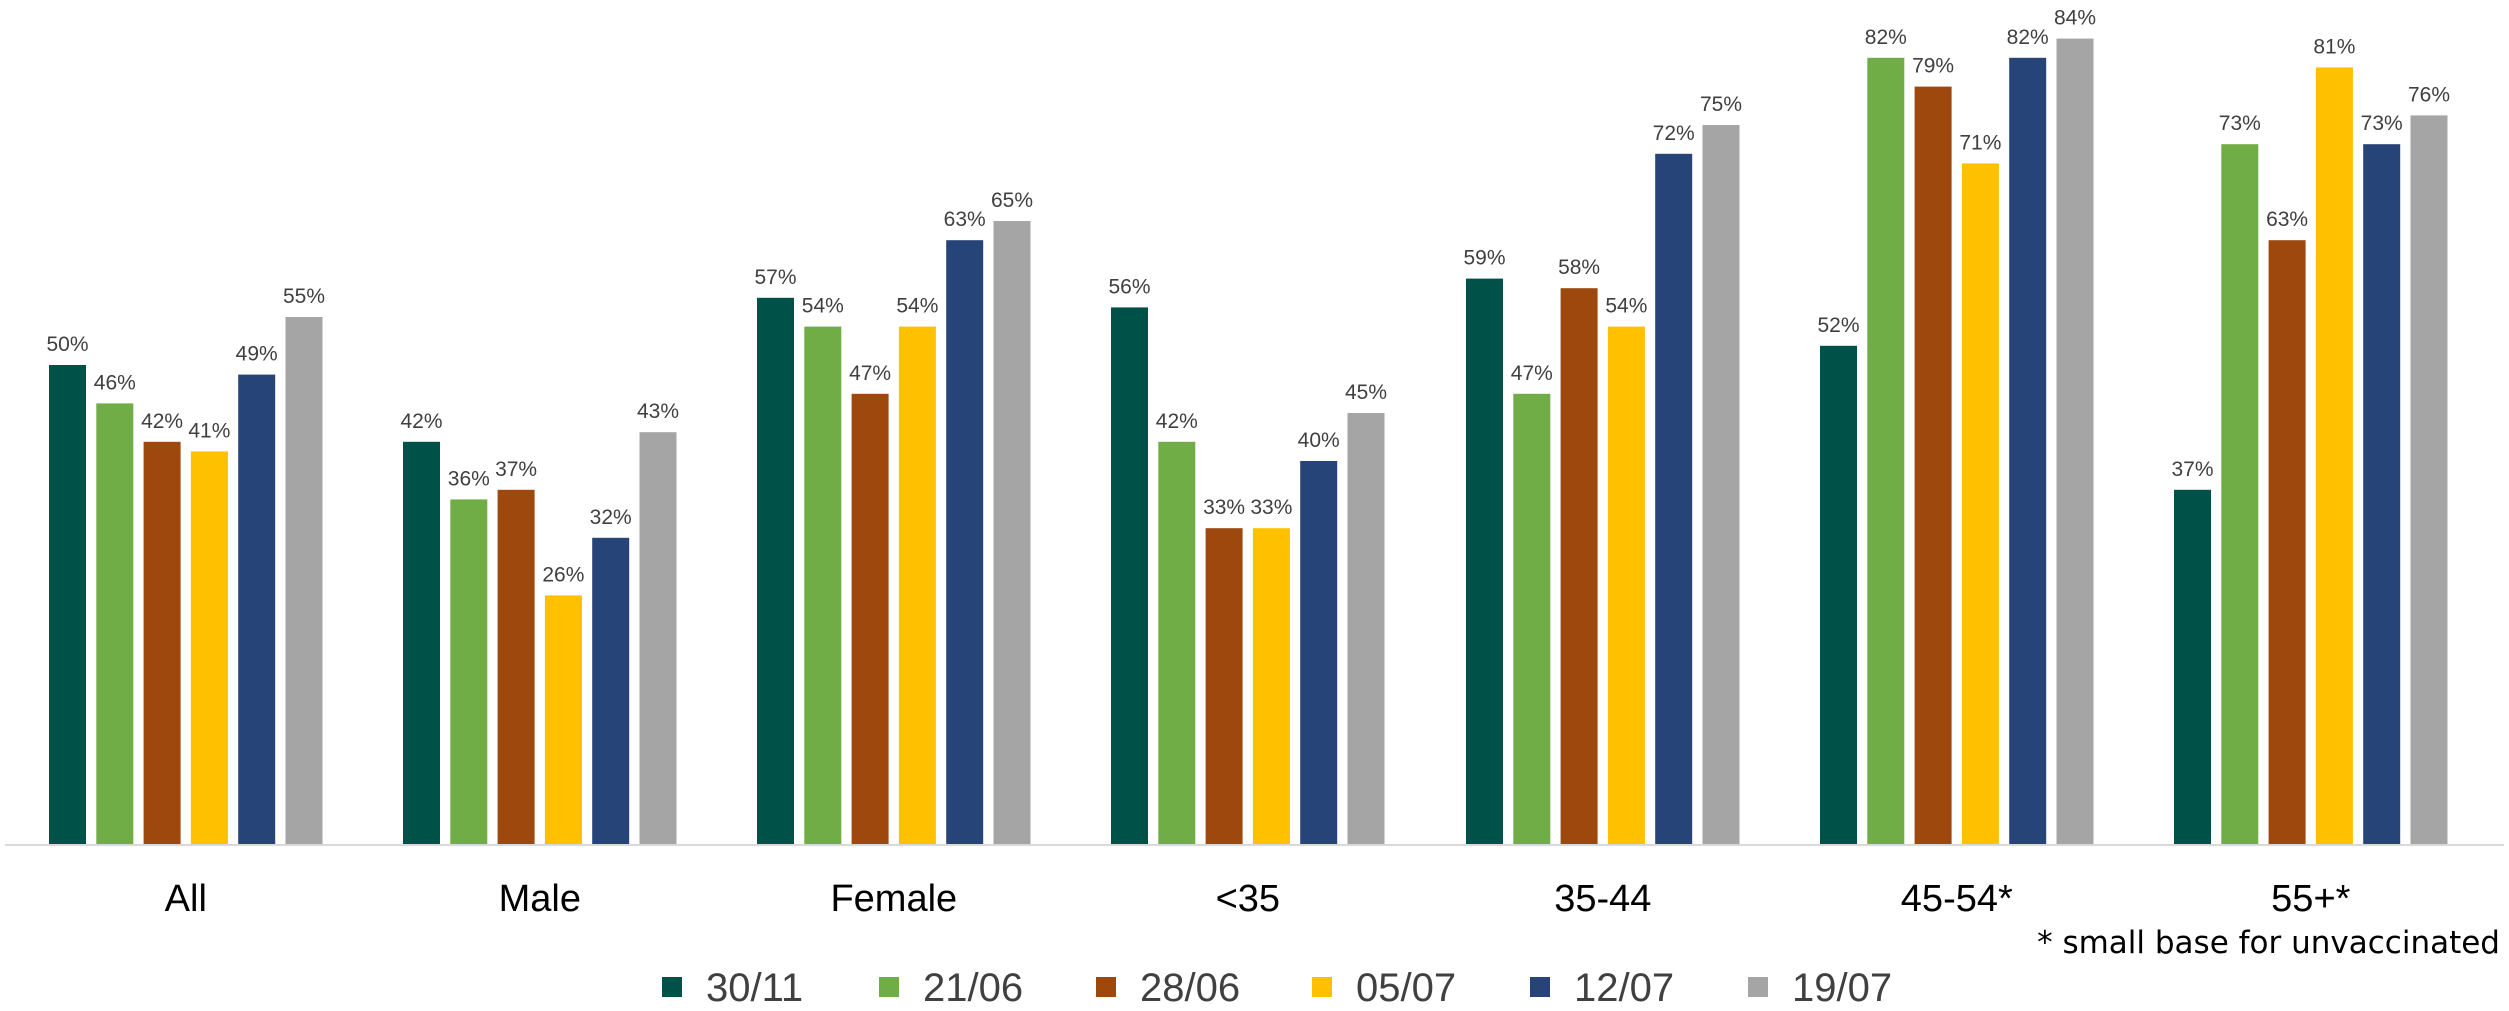 This screenshot has width=2509, height=1011. What do you see at coordinates (2310, 899) in the screenshot?
I see `category-label: 55+*` at bounding box center [2310, 899].